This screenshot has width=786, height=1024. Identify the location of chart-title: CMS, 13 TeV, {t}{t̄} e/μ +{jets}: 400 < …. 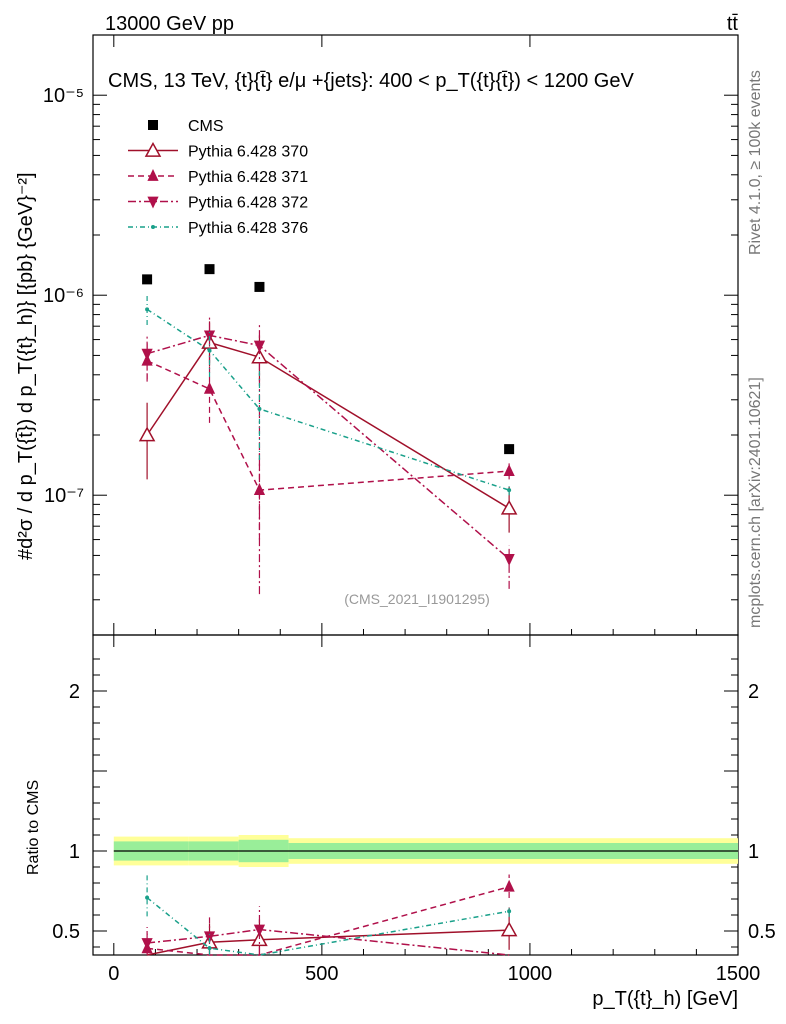
(371, 81).